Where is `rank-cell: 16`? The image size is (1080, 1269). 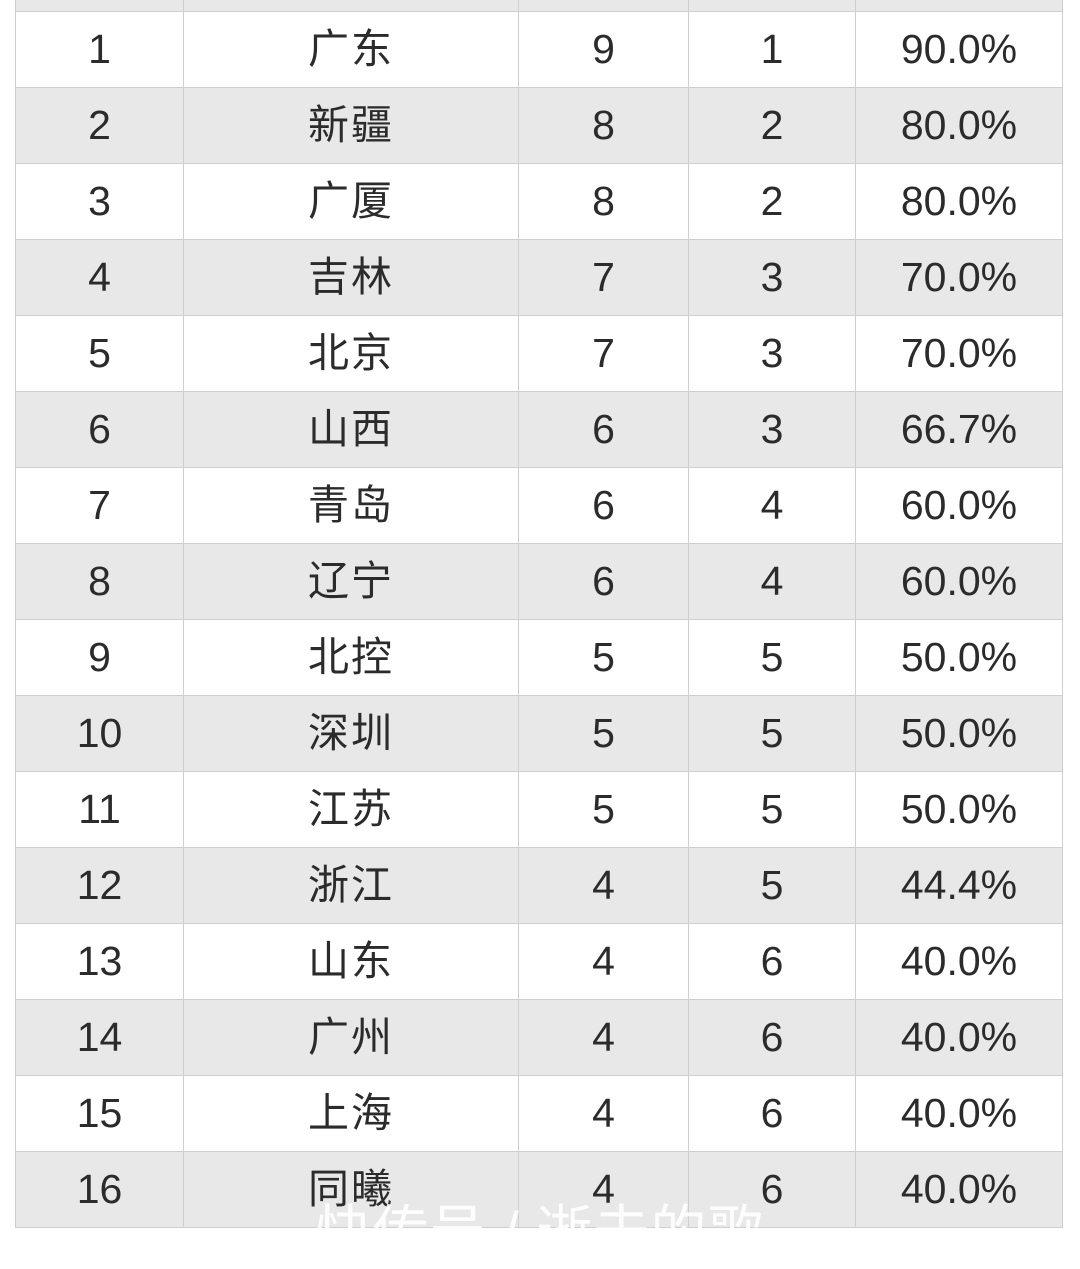
rank-cell: 16 is located at coordinates (99, 1189).